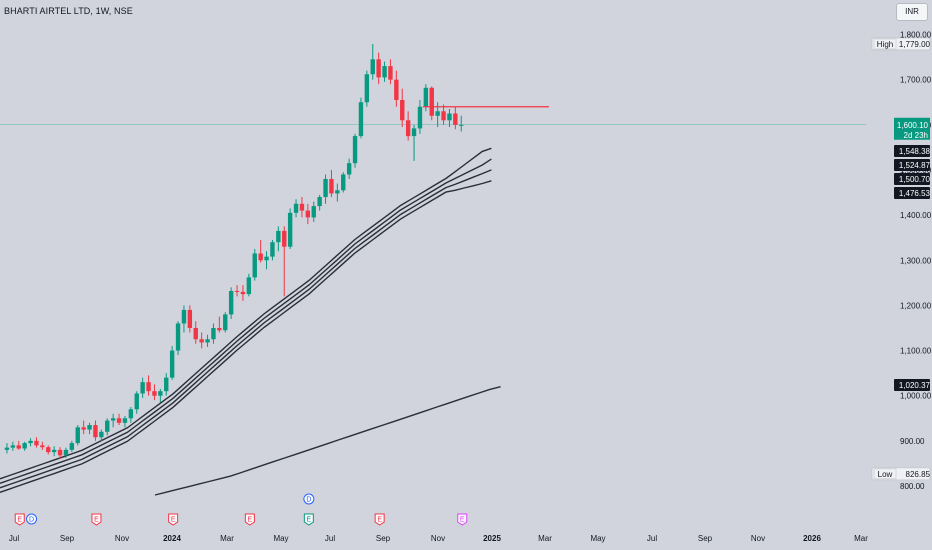 The image size is (932, 550). What do you see at coordinates (912, 441) in the screenshot?
I see `y-tick-label: 900.00` at bounding box center [912, 441].